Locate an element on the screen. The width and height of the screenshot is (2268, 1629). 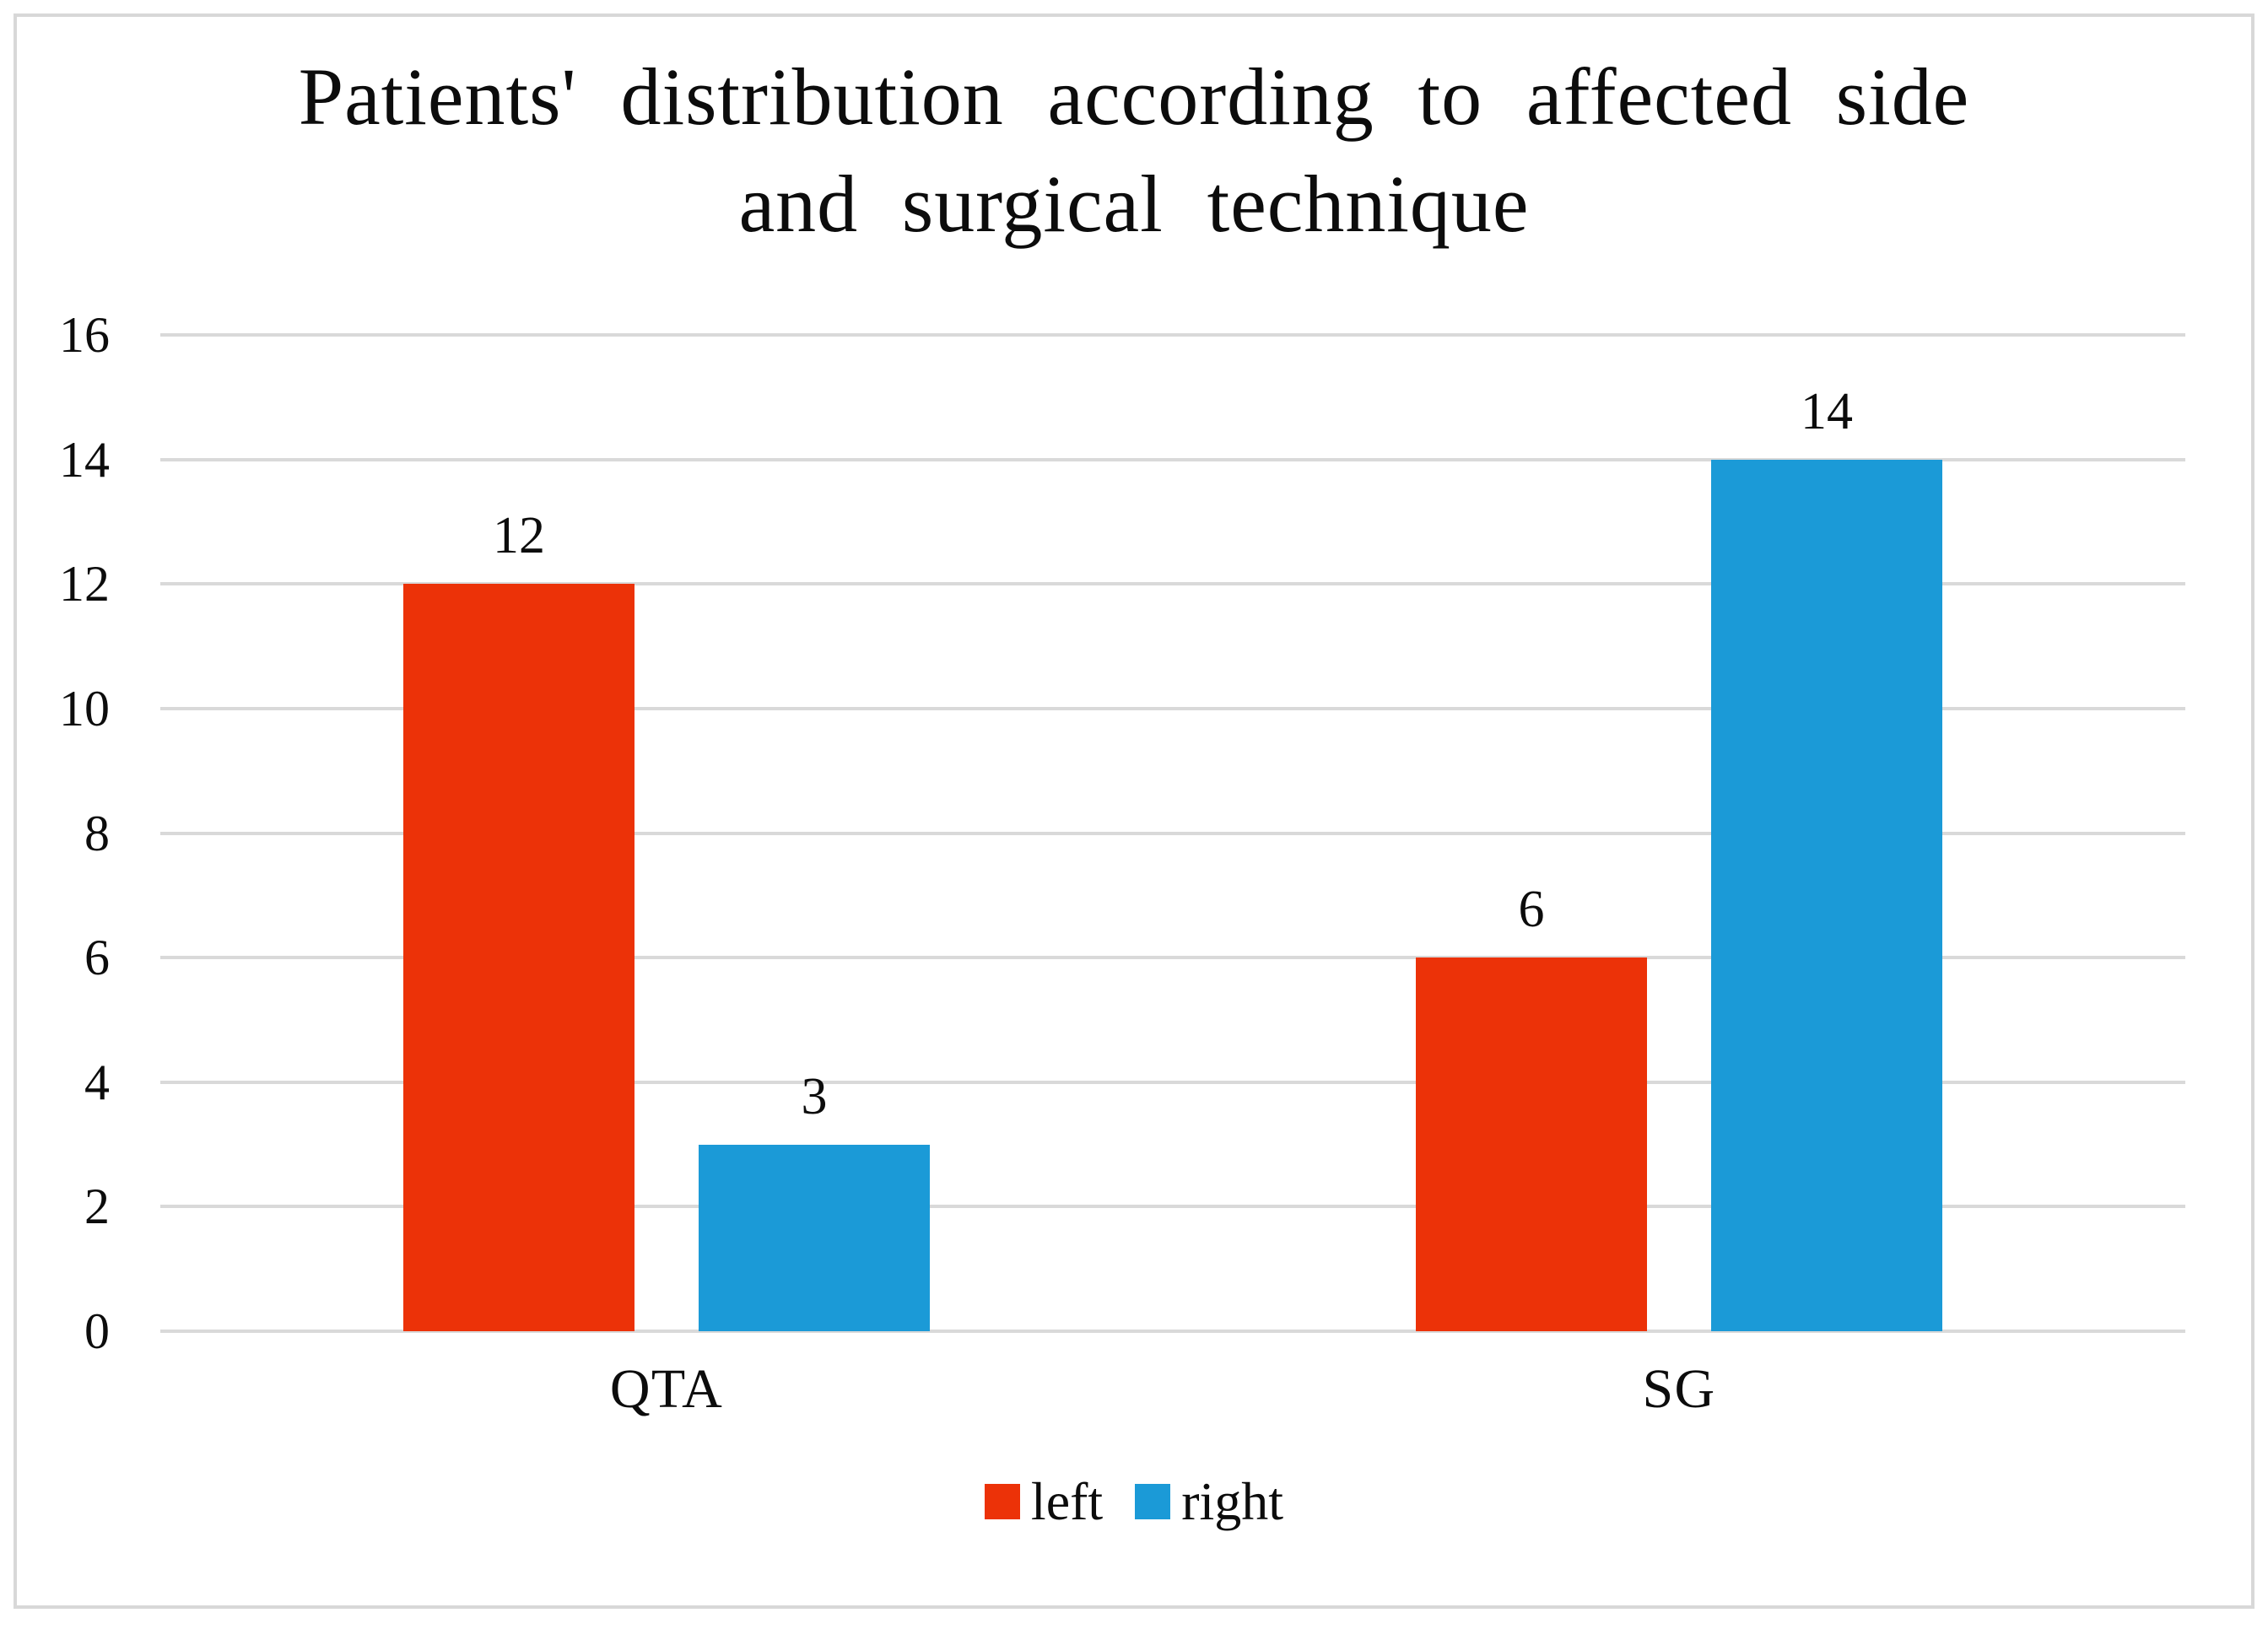
legend-label-left: left is located at coordinates (1067, 1501).